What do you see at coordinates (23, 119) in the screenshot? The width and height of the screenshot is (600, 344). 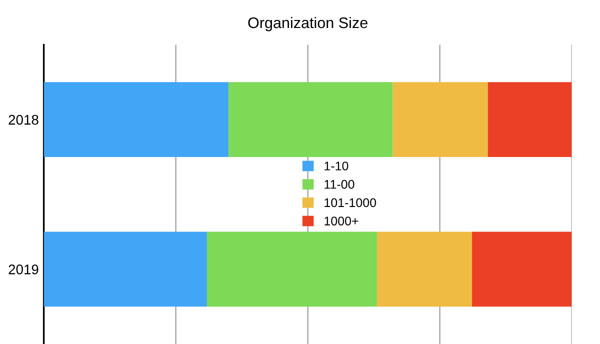 I see `y-tick-label: 2018` at bounding box center [23, 119].